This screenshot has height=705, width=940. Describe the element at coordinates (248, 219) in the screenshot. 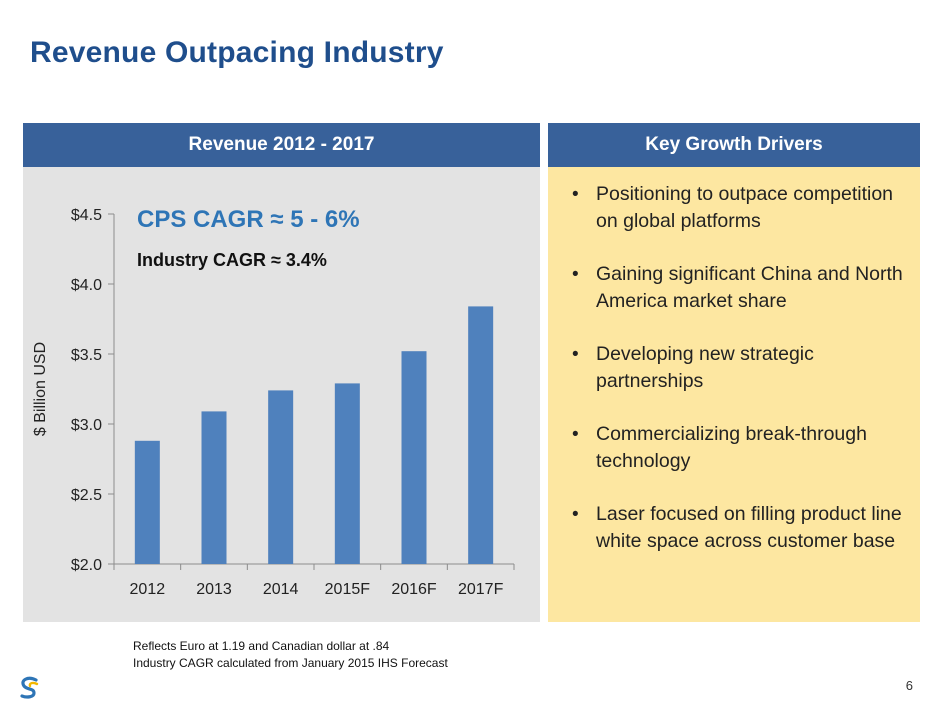

I see `cps-cagr-annotation: CPS CAGR ≈ 5 - 6%` at that location.